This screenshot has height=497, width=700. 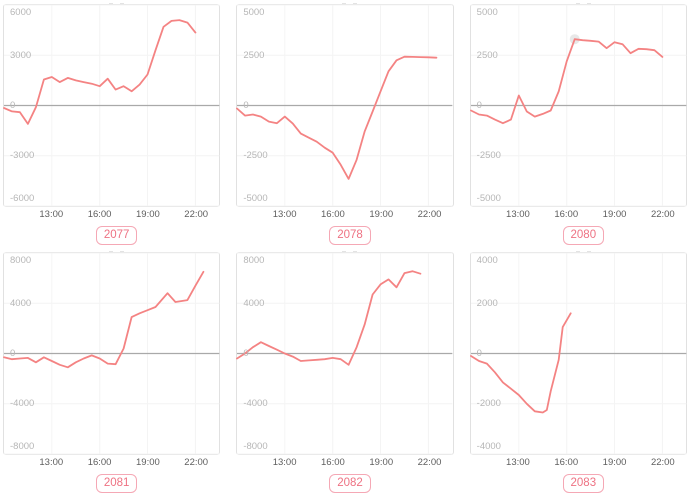 I want to click on badge-row: 2080, so click(x=583, y=235).